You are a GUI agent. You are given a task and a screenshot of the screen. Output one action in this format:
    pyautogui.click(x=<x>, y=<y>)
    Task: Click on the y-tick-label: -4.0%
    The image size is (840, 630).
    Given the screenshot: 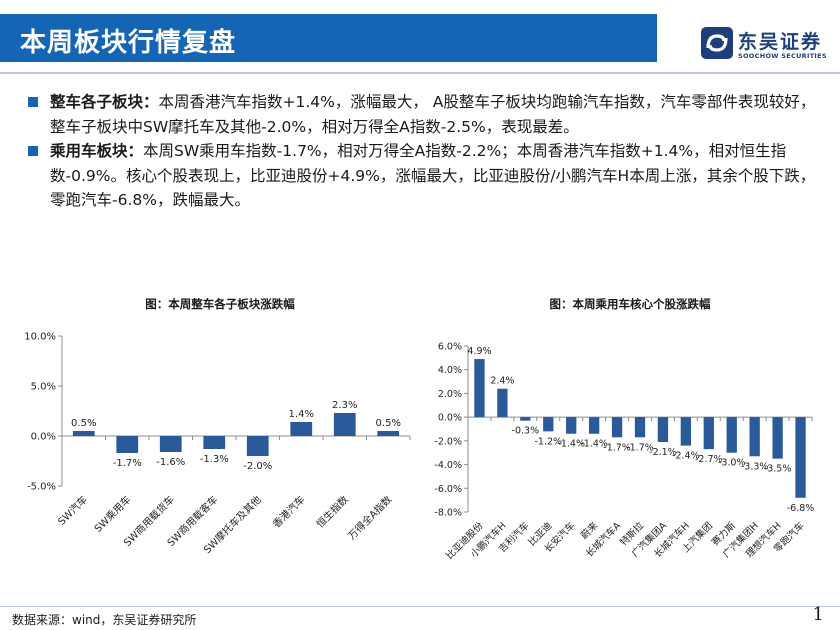 What is the action you would take?
    pyautogui.click(x=448, y=465)
    